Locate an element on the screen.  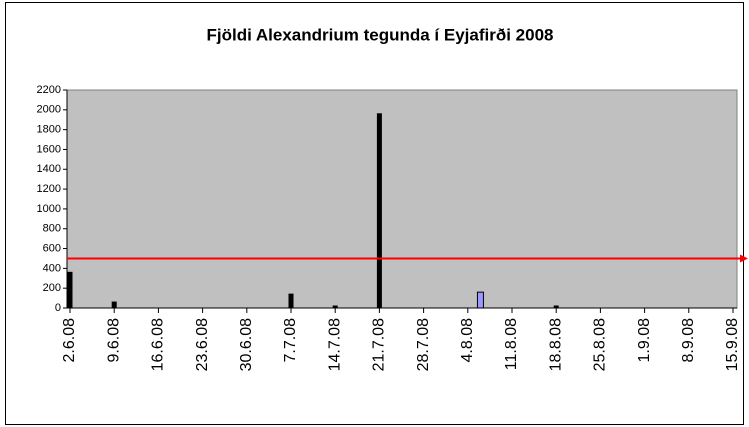
x-tick-label: 30.6.08 is located at coordinates (246, 344).